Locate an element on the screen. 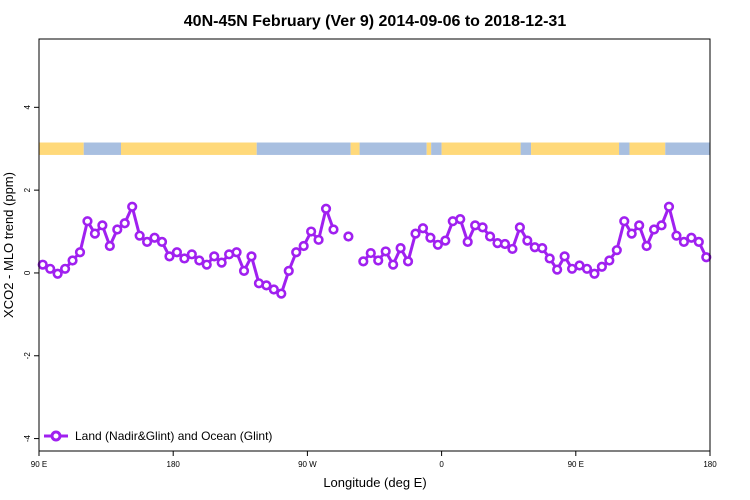 Image resolution: width=750 pixels, height=500 pixels. y-tick-label: -2 is located at coordinates (27, 356).